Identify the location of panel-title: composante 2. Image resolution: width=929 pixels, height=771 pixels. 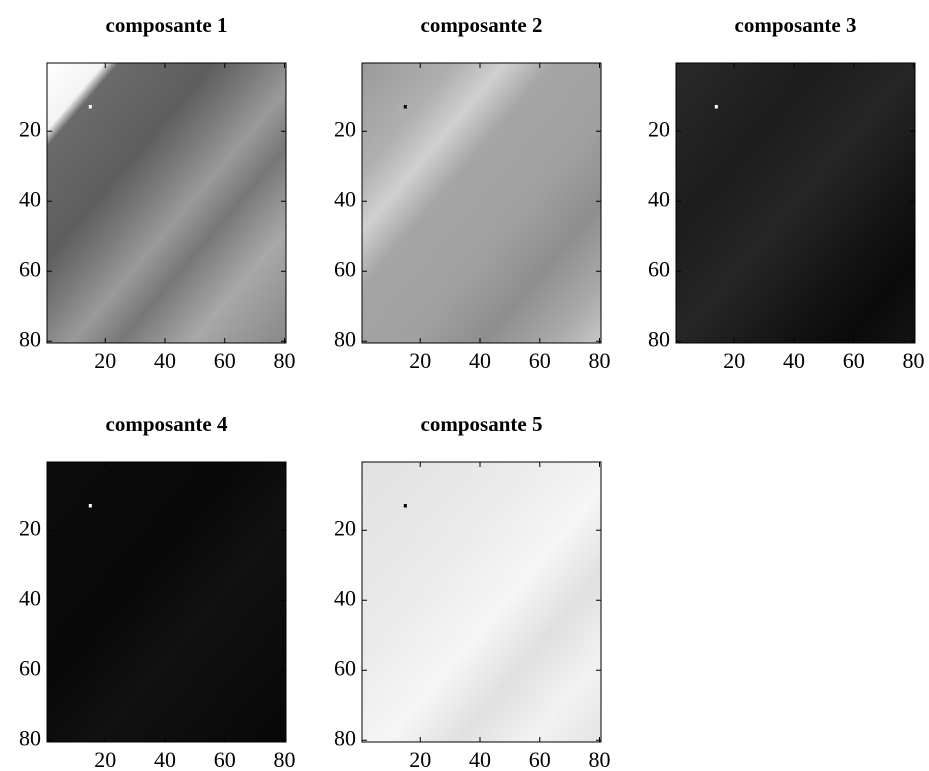
(482, 25).